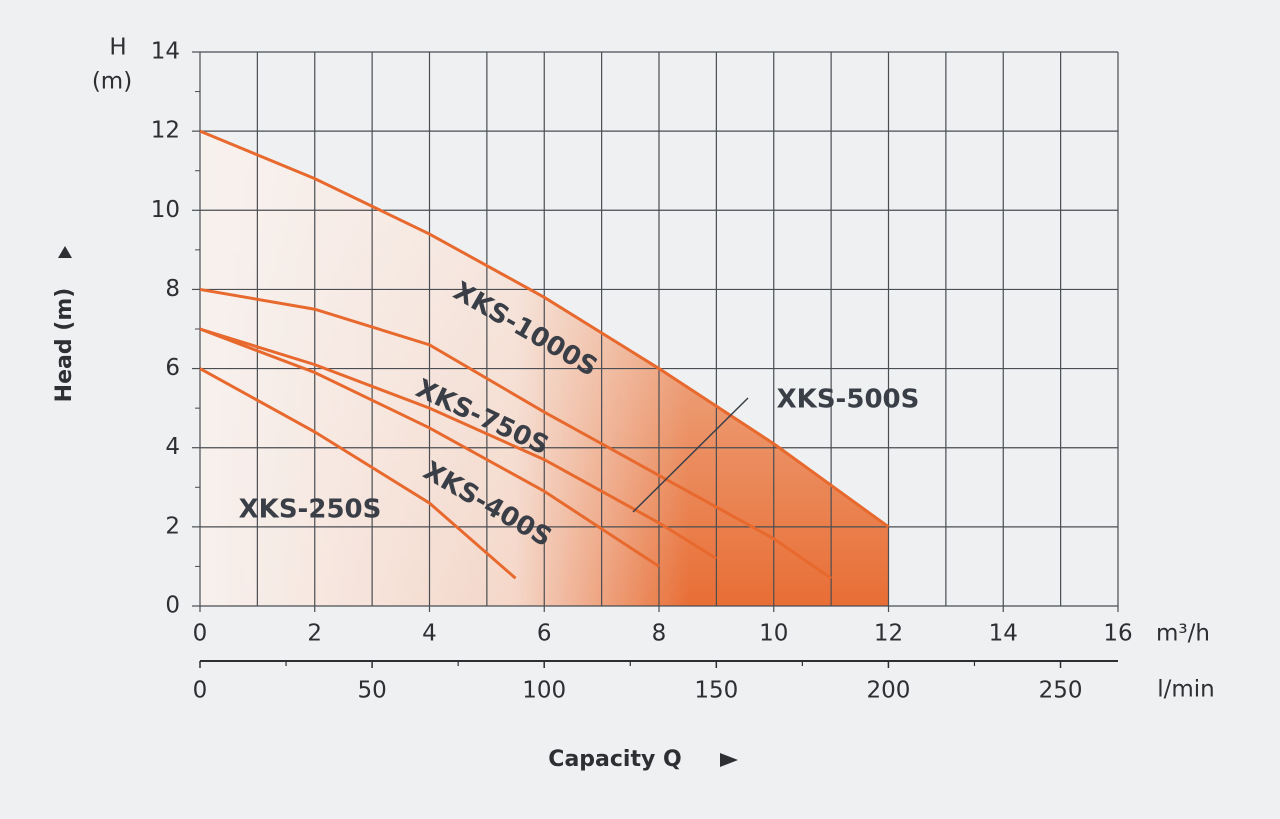 This screenshot has height=819, width=1280. I want to click on x-tick-label: 8, so click(659, 634).